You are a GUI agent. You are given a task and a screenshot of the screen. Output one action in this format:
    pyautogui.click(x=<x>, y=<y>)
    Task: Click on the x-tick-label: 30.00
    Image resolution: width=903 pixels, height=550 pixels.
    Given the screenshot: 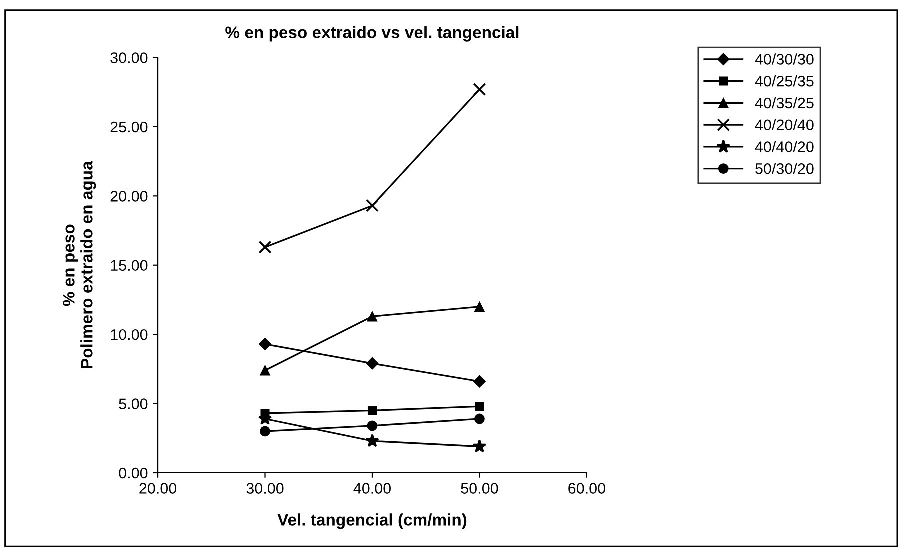 What is the action you would take?
    pyautogui.click(x=265, y=488)
    